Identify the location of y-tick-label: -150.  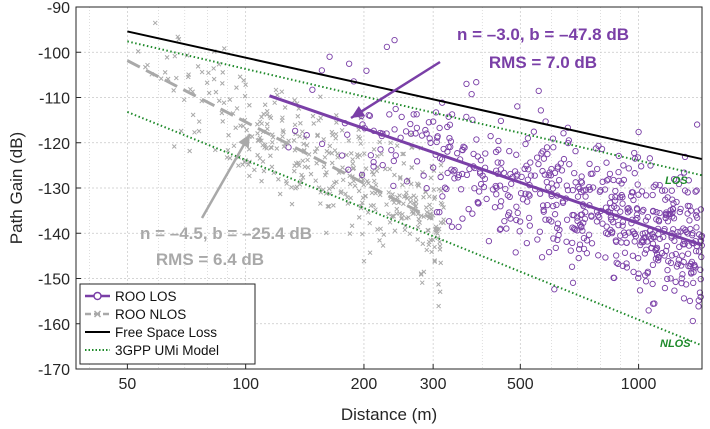
(54, 280).